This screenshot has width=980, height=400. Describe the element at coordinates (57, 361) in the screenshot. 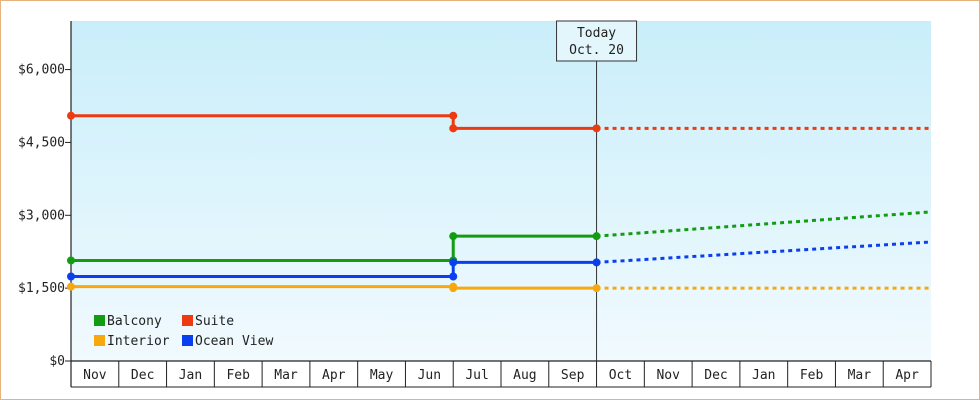

I see `y-tick-label: $0` at that location.